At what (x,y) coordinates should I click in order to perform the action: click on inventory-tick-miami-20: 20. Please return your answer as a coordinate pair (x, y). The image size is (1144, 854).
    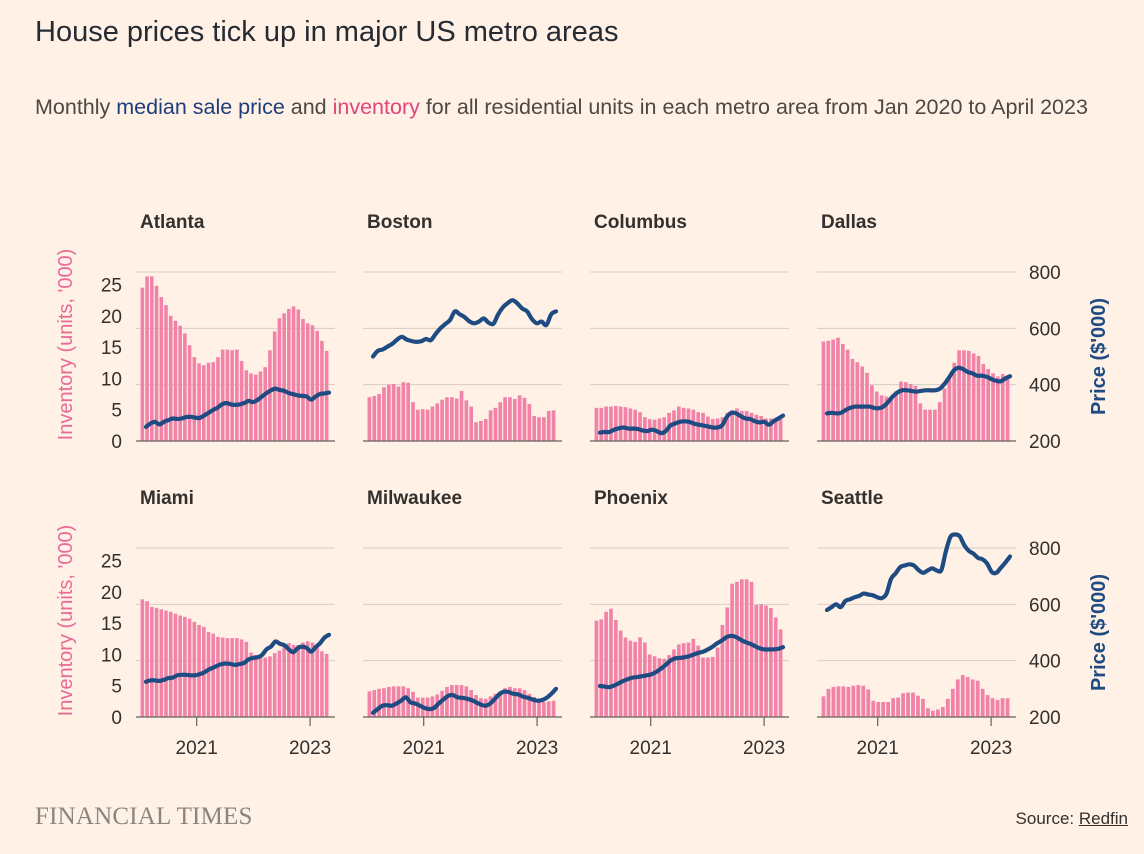
    Looking at the image, I should click on (111, 593).